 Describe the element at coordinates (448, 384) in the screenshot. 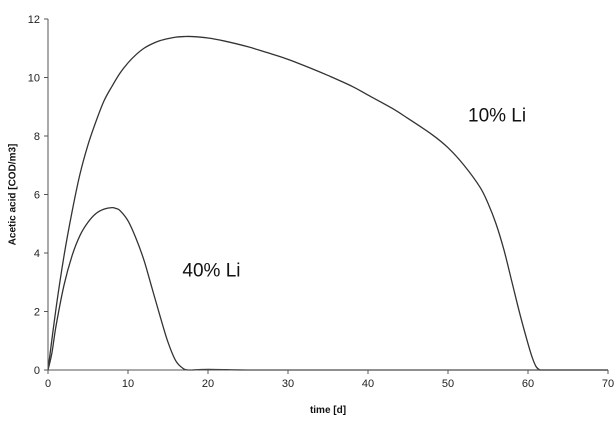

I see `x-tick-label: 50` at that location.